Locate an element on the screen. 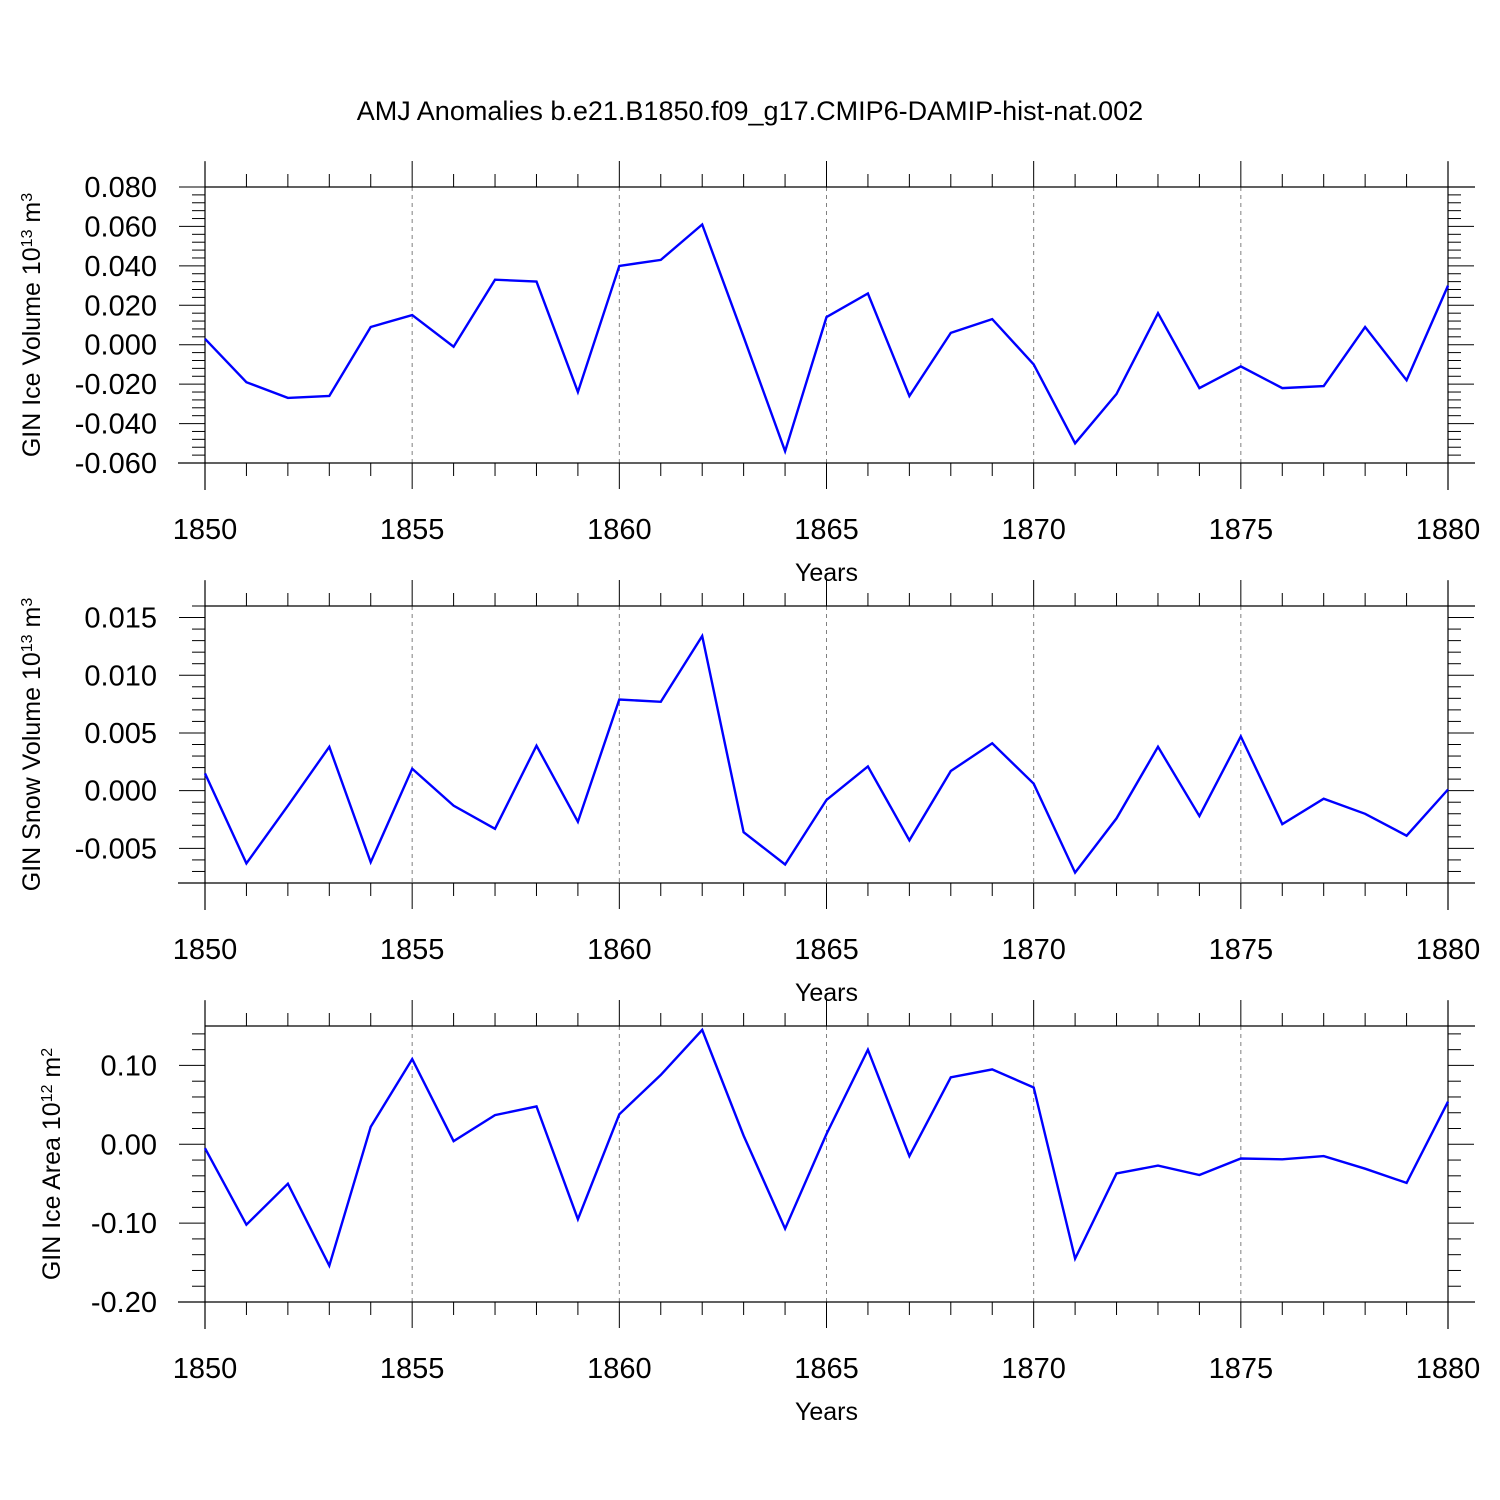  y-tick-label: -0.10 is located at coordinates (124, 1224).